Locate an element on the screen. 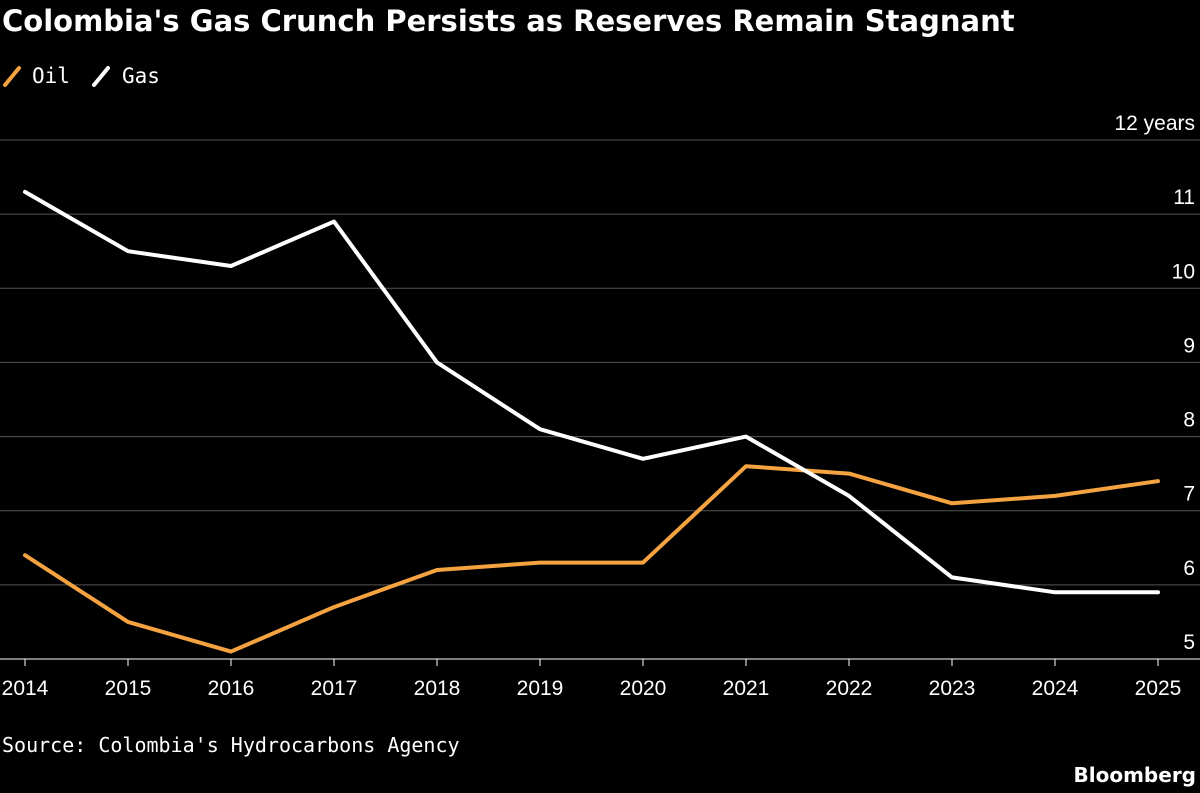 Image resolution: width=1200 pixels, height=793 pixels. x-tick-label: 2014 is located at coordinates (25, 688).